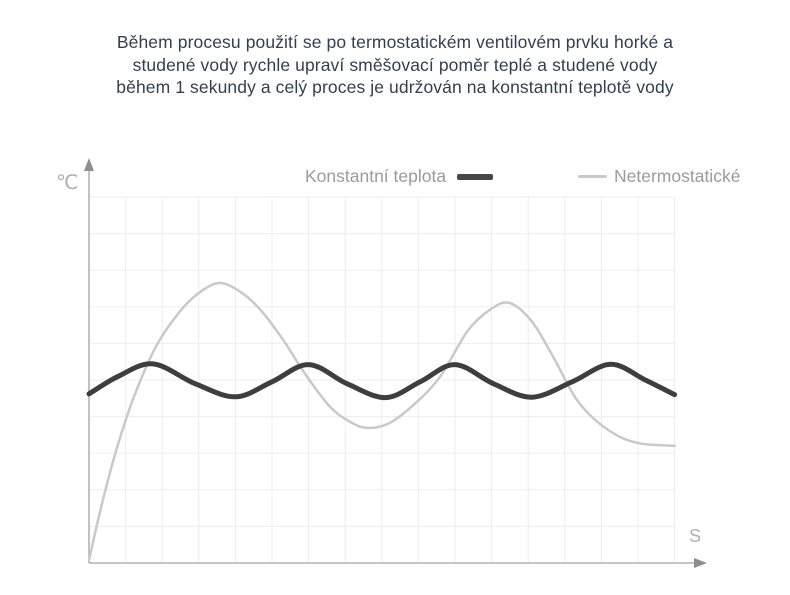  I want to click on legend-item-netermostaticke: Netermostatické, so click(659, 176).